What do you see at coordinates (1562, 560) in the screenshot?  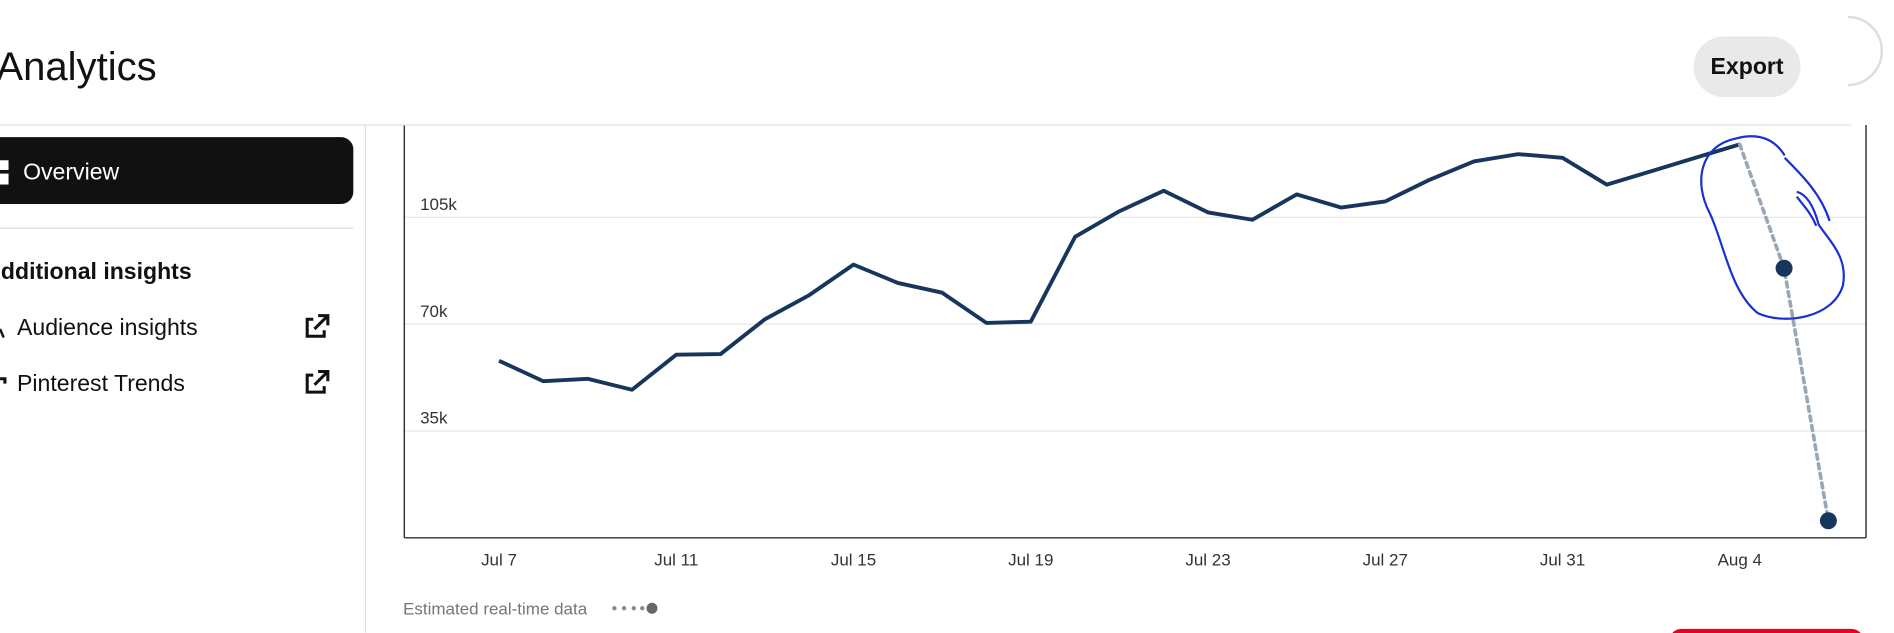 I see `x-tick-label: Jul 31` at bounding box center [1562, 560].